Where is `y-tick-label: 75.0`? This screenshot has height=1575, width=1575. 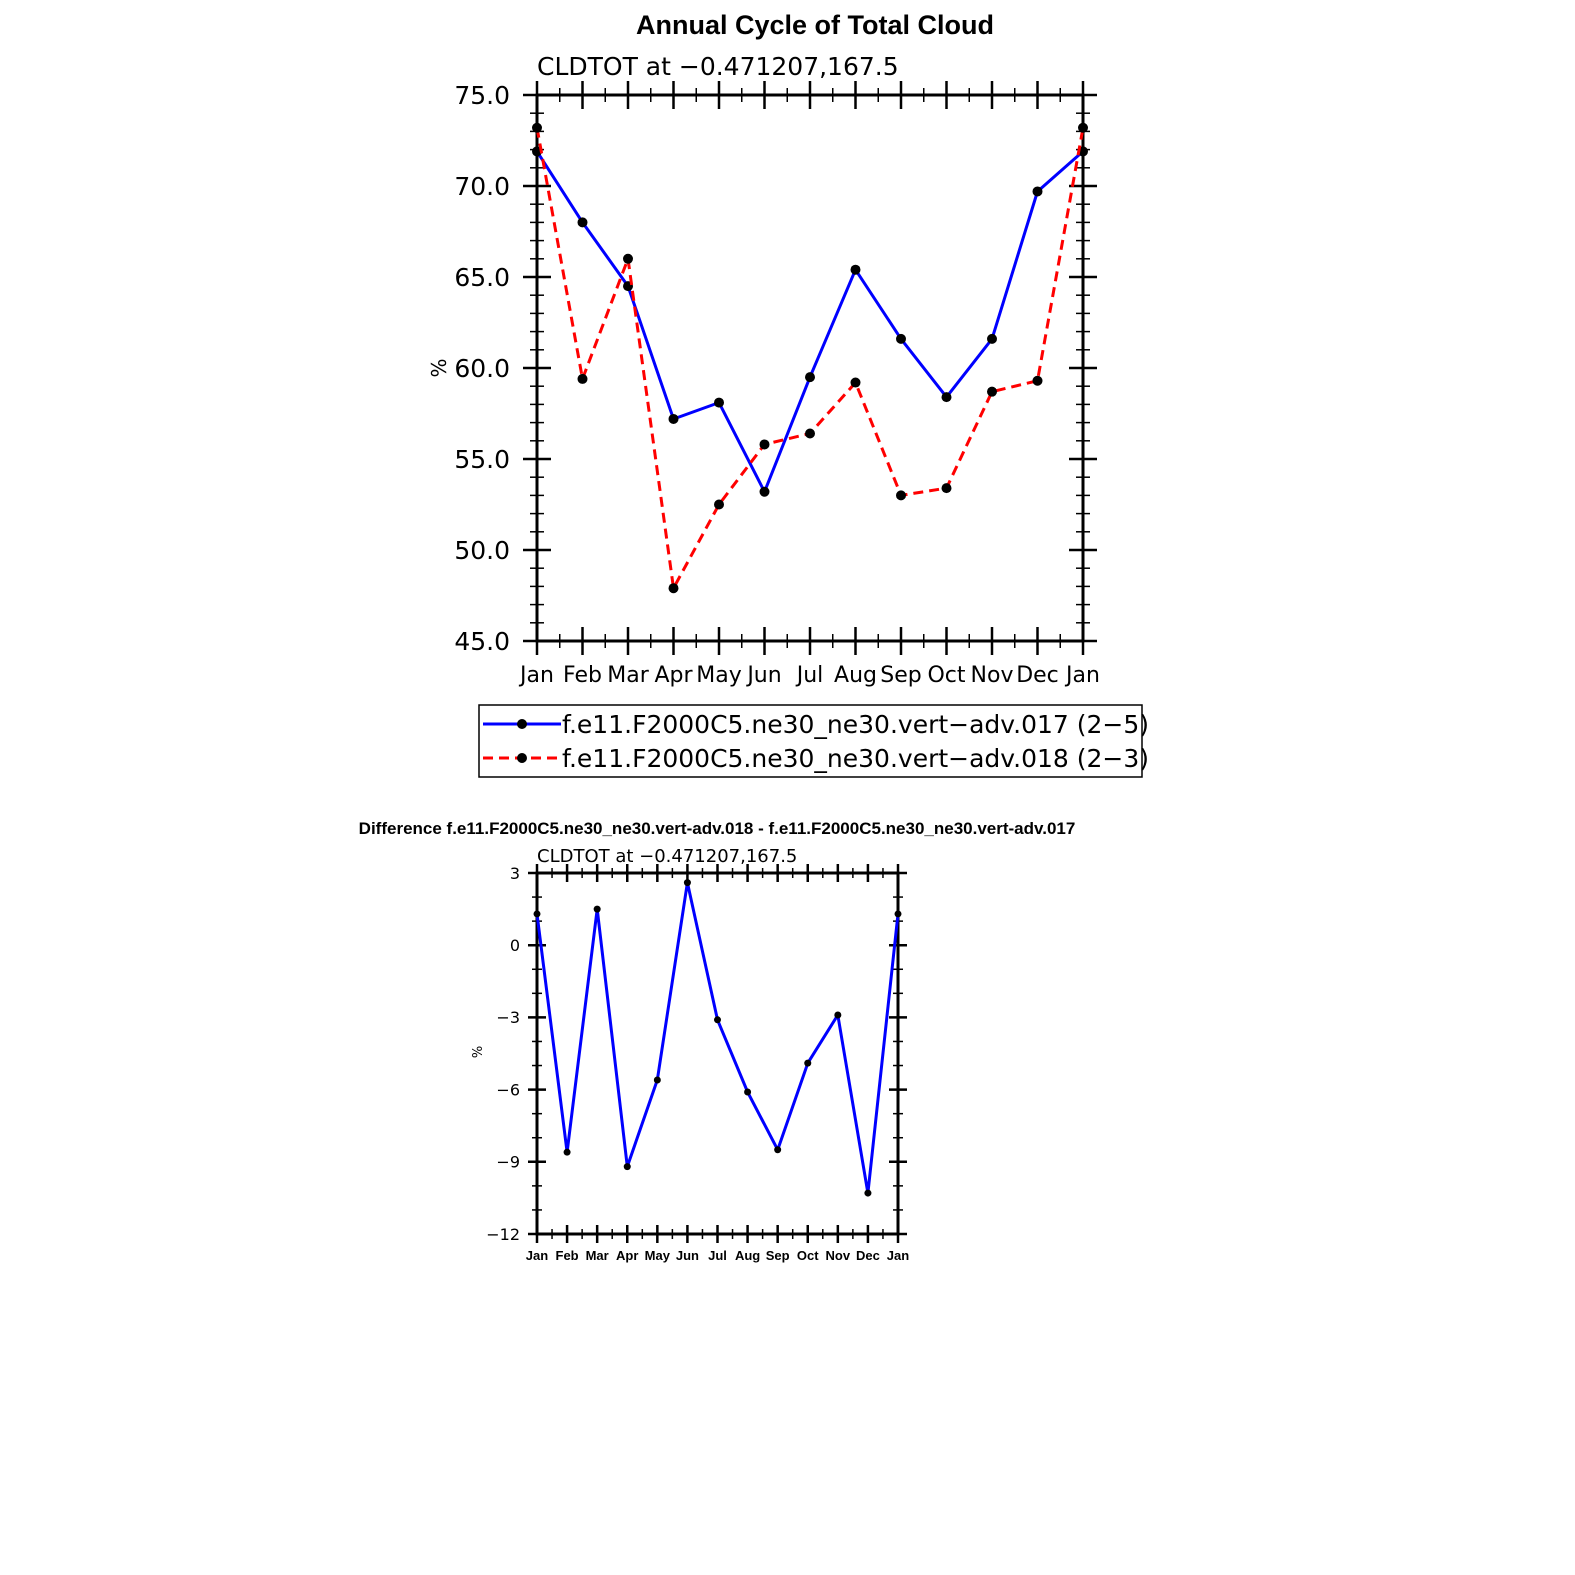
y-tick-label: 75.0 is located at coordinates (482, 95).